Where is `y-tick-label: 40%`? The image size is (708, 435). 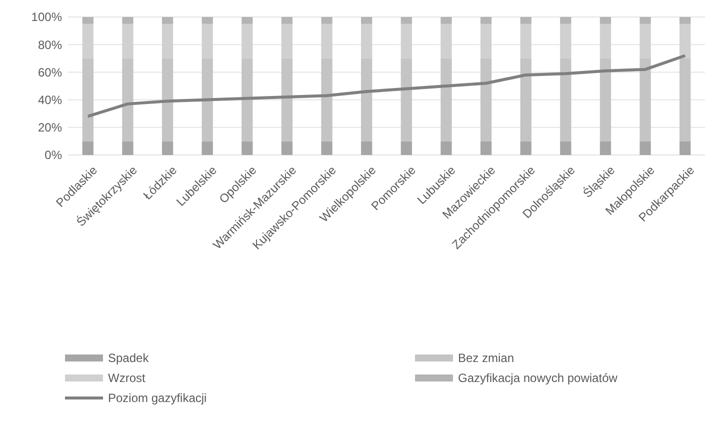 y-tick-label: 40% is located at coordinates (50, 100).